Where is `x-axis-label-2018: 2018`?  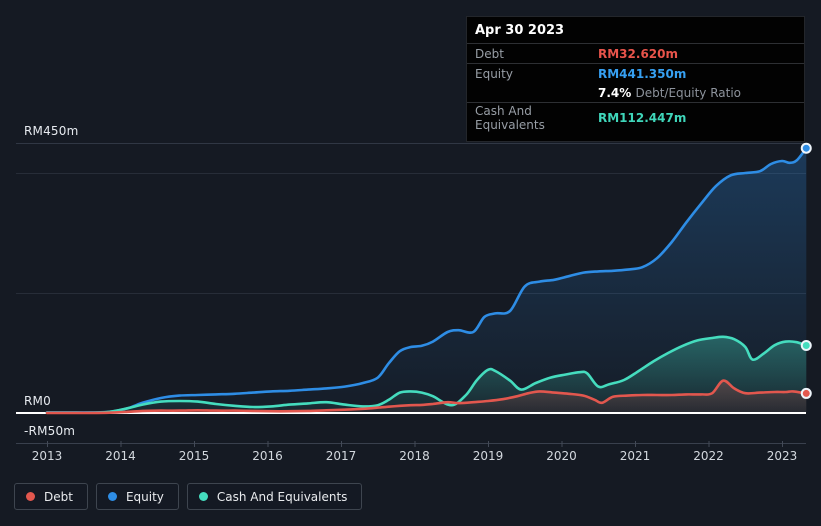 x-axis-label-2018: 2018 is located at coordinates (414, 456).